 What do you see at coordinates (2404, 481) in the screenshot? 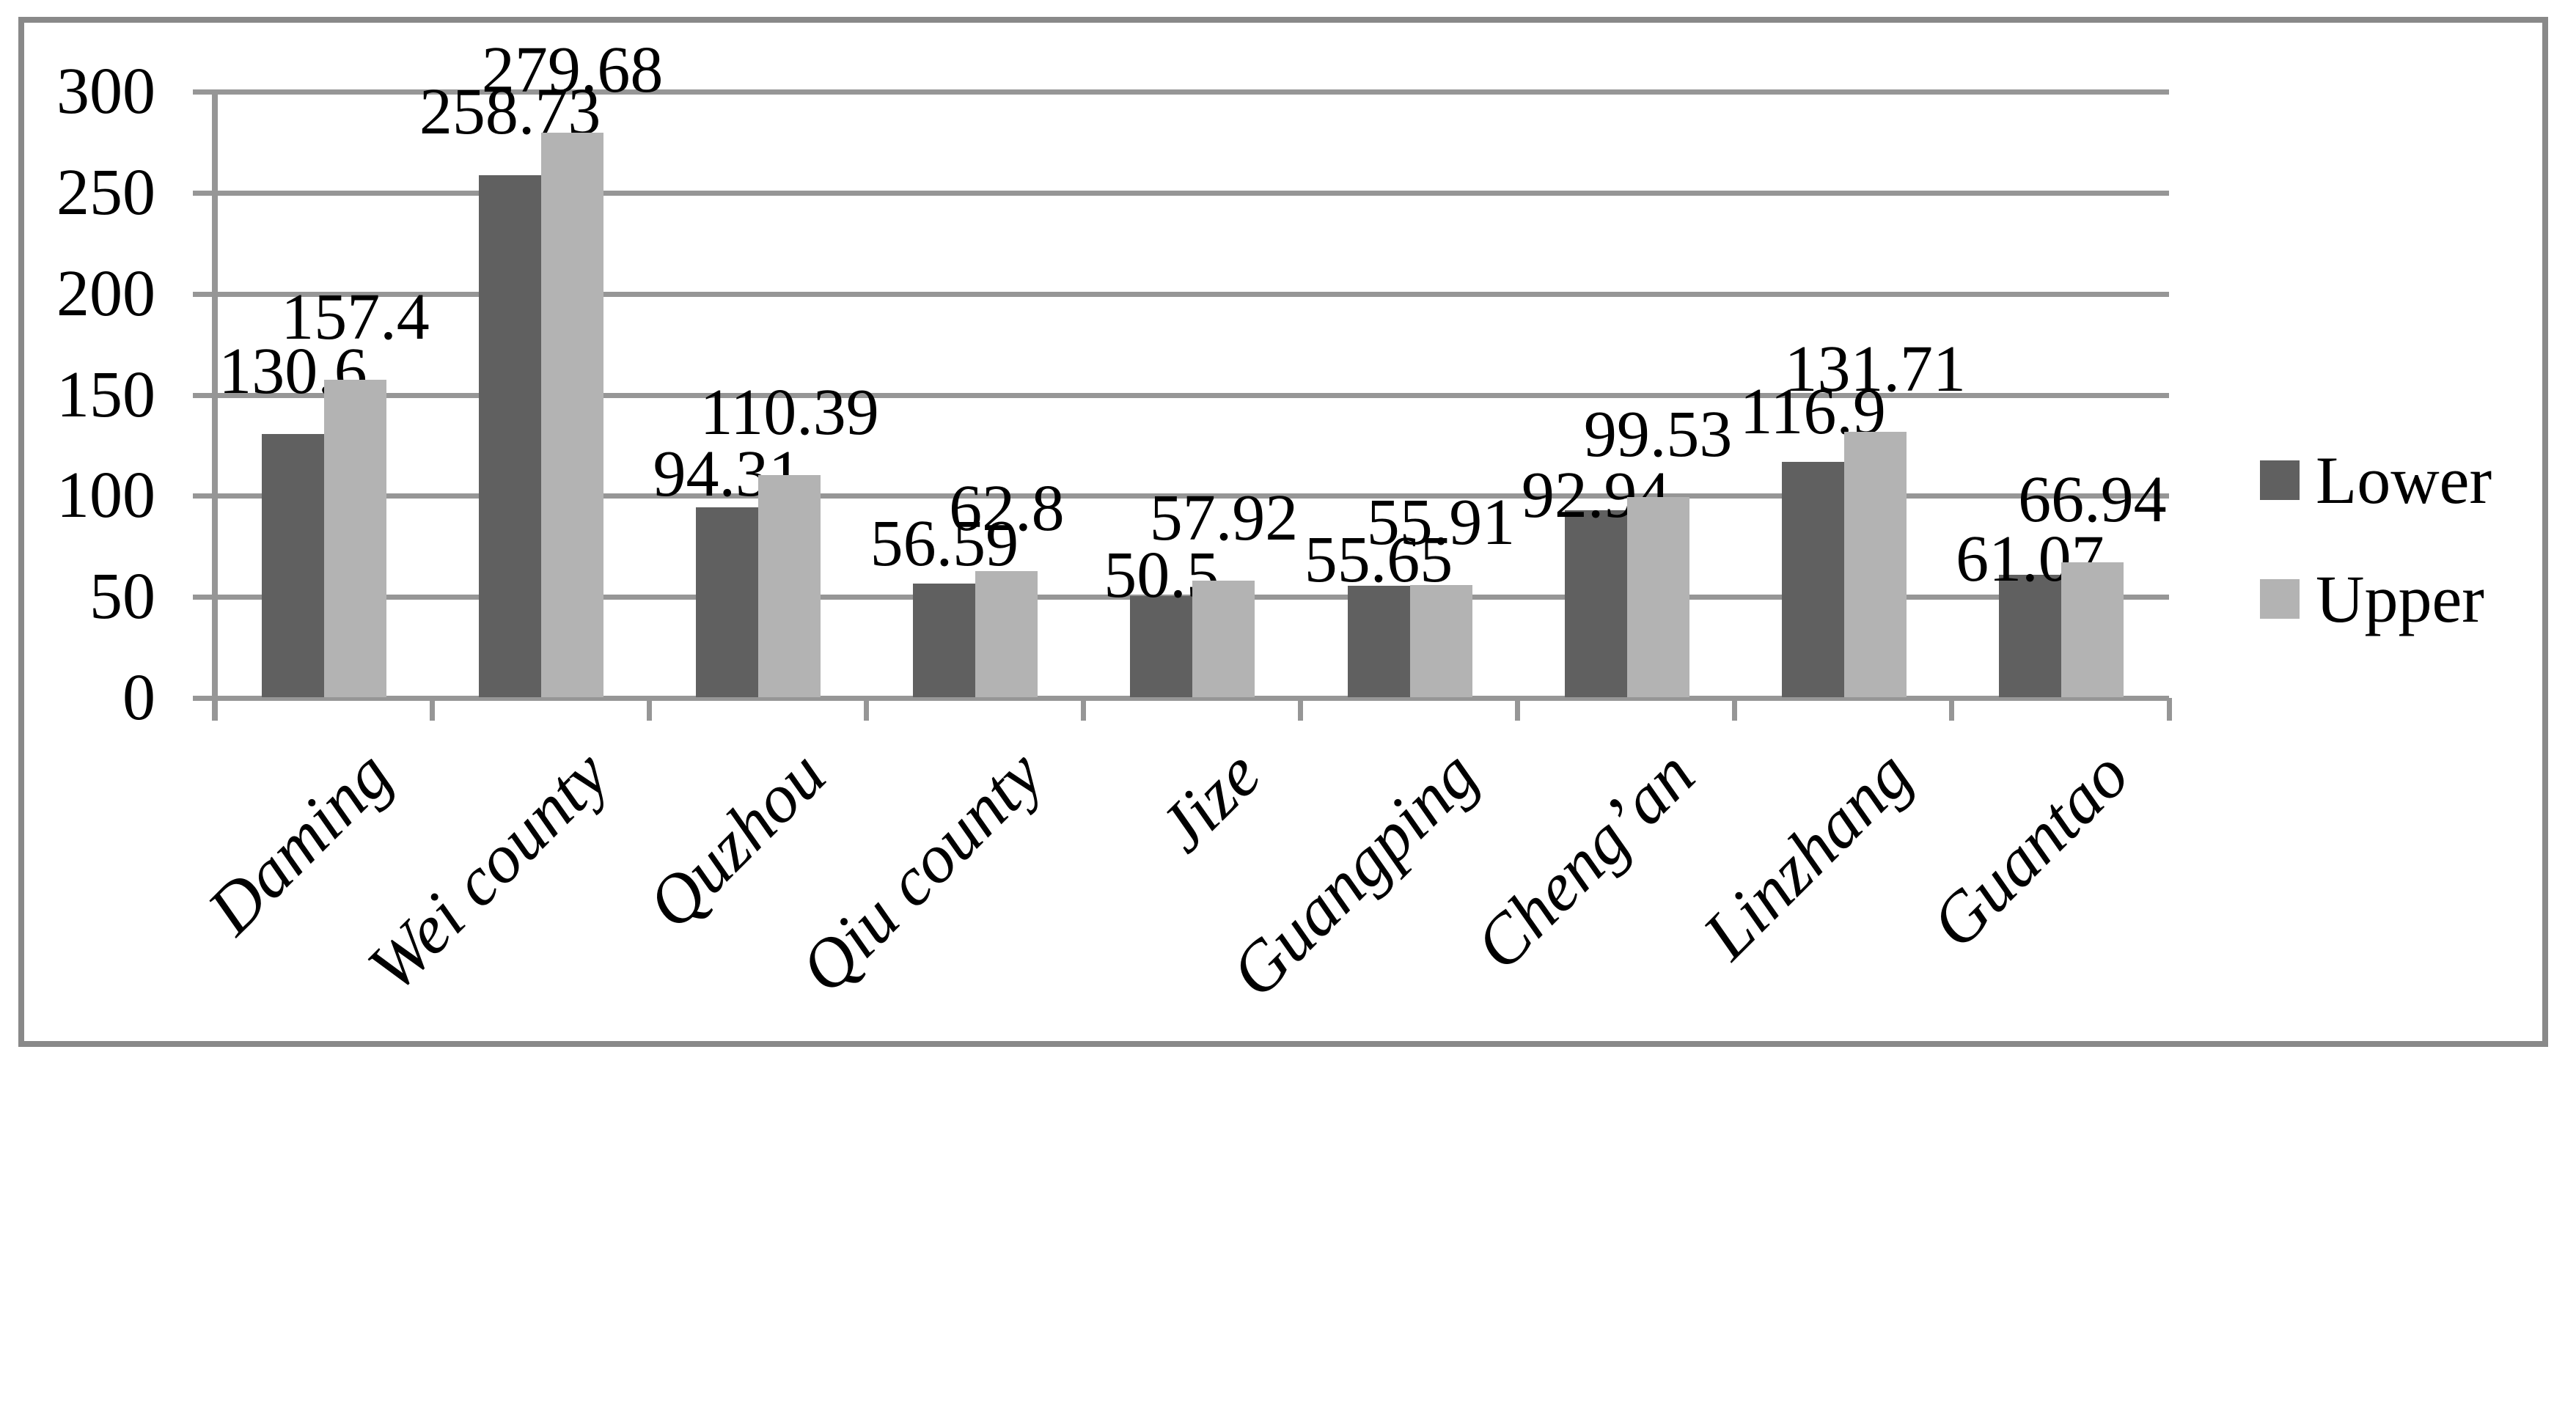
I see `legend-label-lower: Lower` at bounding box center [2404, 481].